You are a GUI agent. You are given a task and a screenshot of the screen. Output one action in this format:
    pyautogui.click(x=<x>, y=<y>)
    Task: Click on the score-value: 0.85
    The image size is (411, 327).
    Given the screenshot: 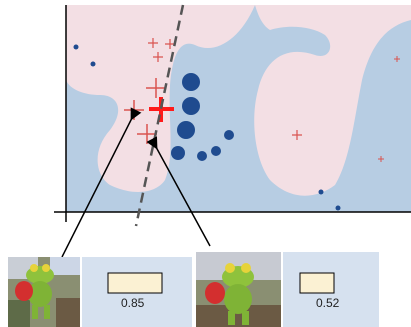 What is the action you would take?
    pyautogui.click(x=133, y=303)
    